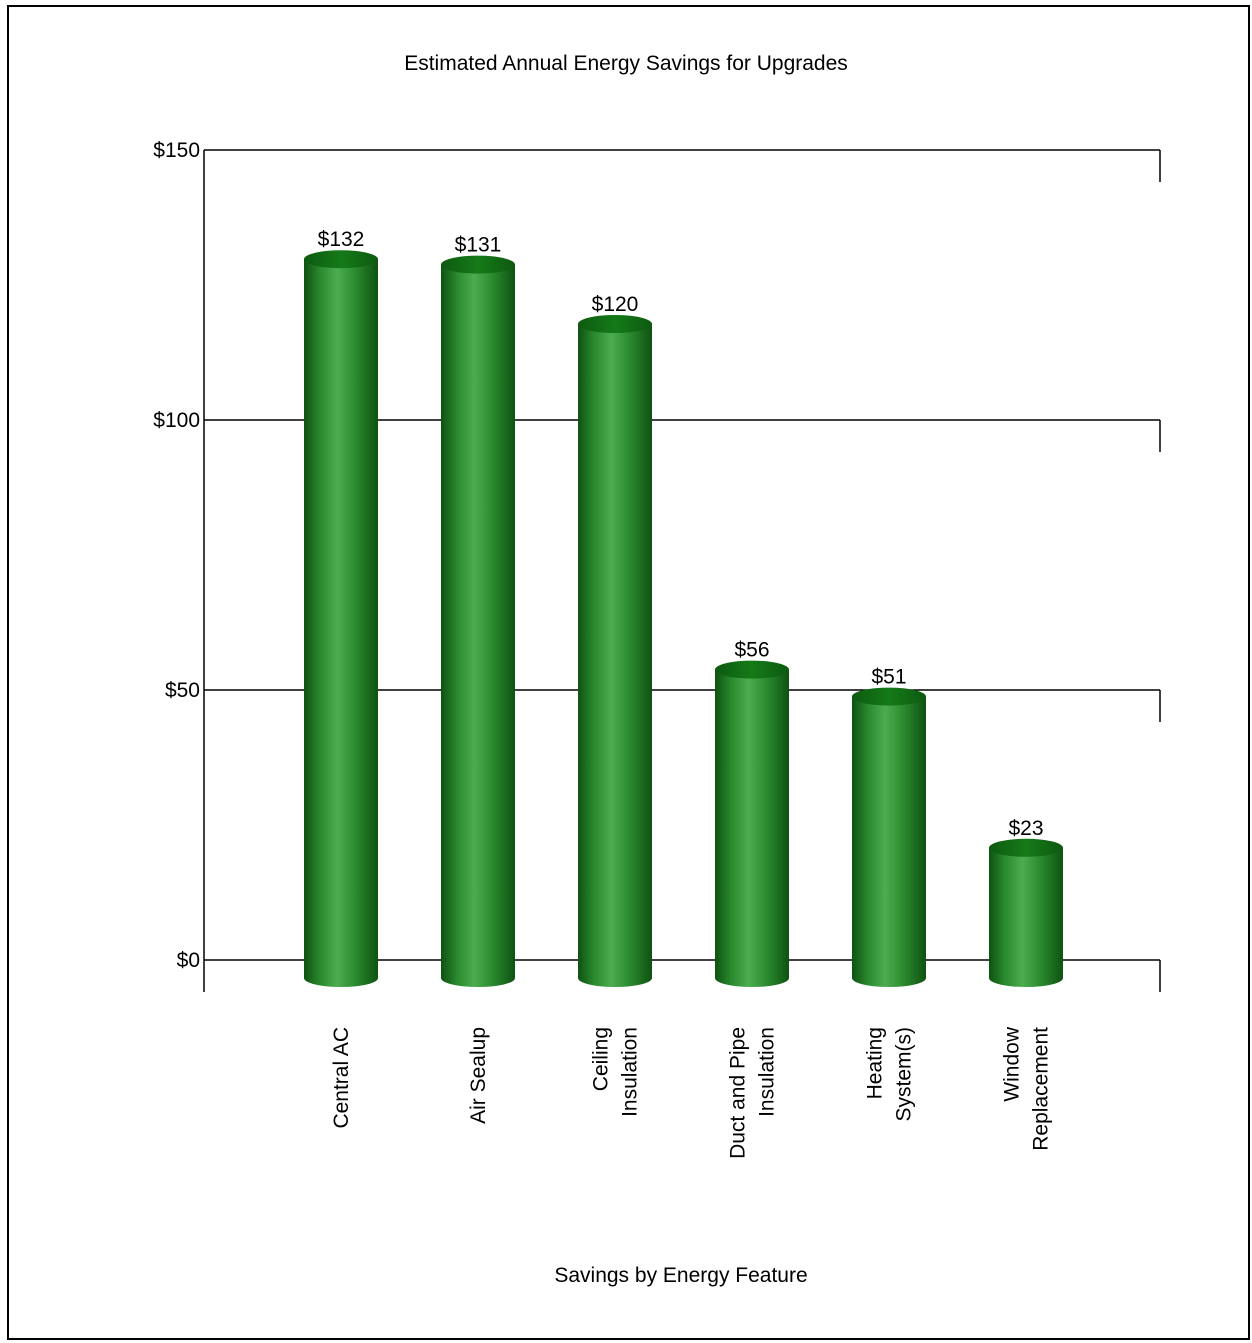 This screenshot has width=1252, height=1343. What do you see at coordinates (888, 677) in the screenshot?
I see `data-label: $51` at bounding box center [888, 677].